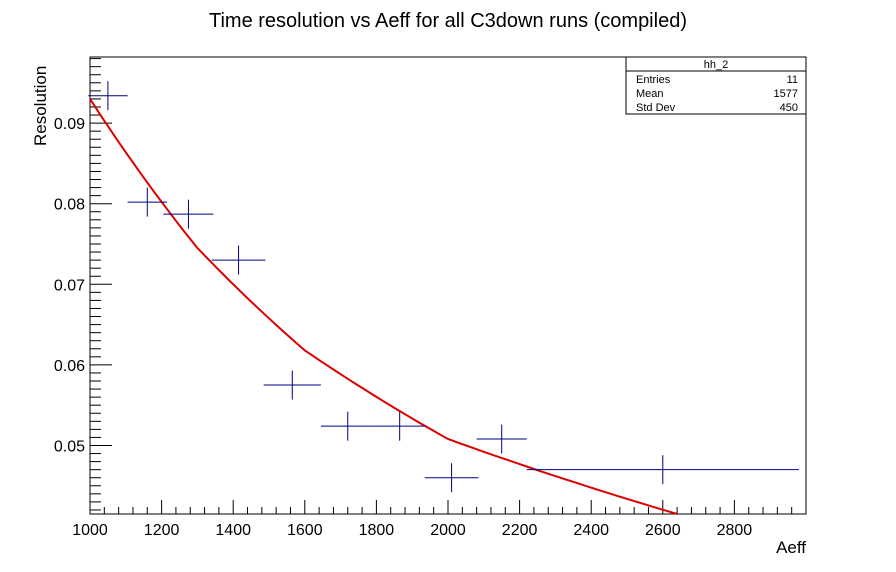 This screenshot has height=572, width=896. I want to click on y-tick-label: 0.08, so click(69, 205).